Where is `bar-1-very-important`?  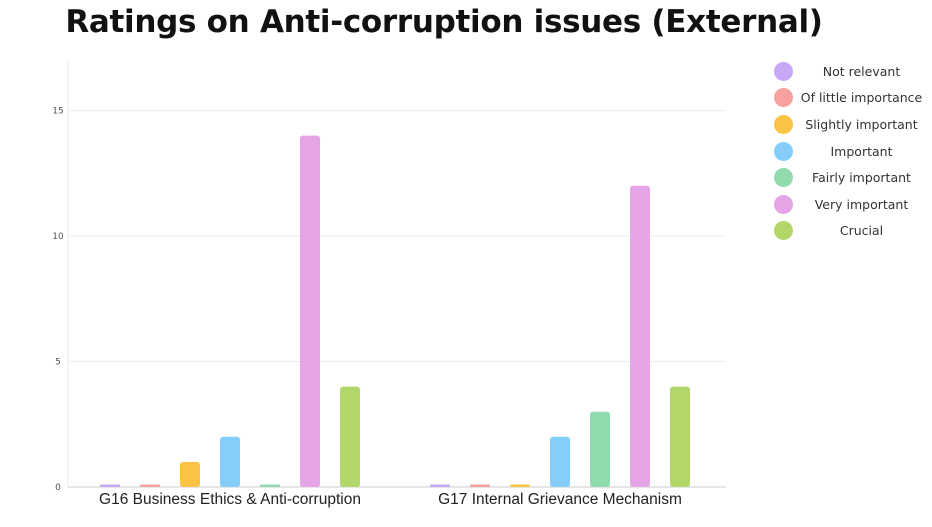
bar-1-very-important is located at coordinates (310, 311).